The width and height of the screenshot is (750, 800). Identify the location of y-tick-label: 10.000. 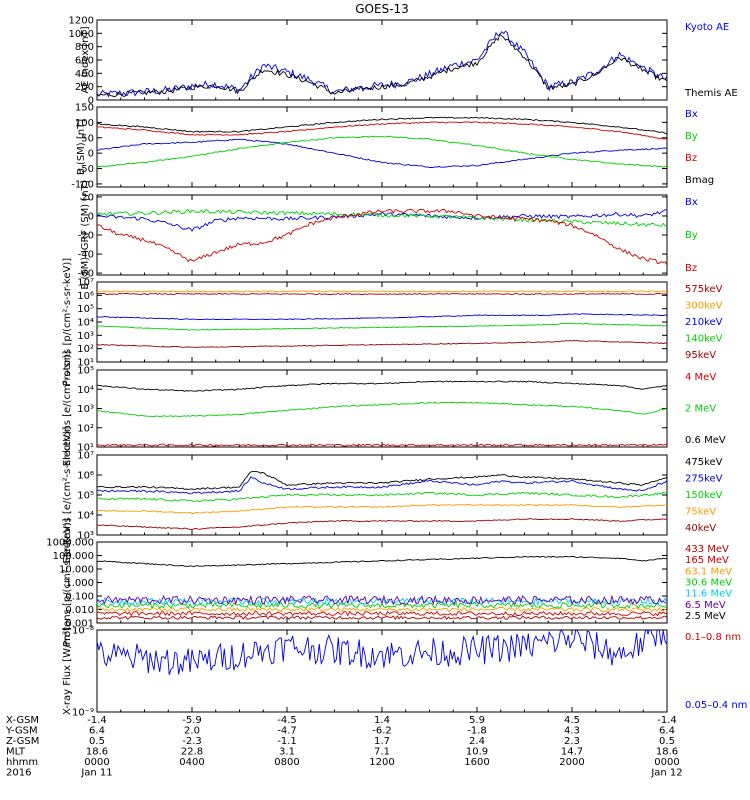
(76, 570).